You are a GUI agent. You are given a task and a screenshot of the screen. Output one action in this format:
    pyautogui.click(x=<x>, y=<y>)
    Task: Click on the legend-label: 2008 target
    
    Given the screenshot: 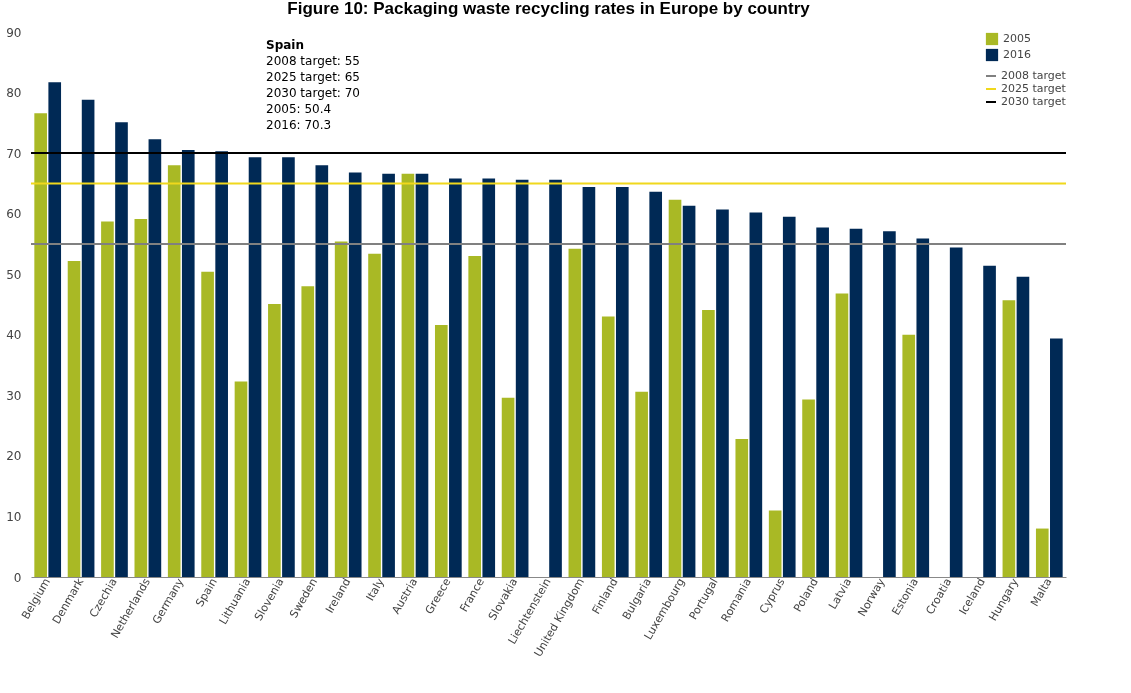 What is the action you would take?
    pyautogui.click(x=1034, y=75)
    